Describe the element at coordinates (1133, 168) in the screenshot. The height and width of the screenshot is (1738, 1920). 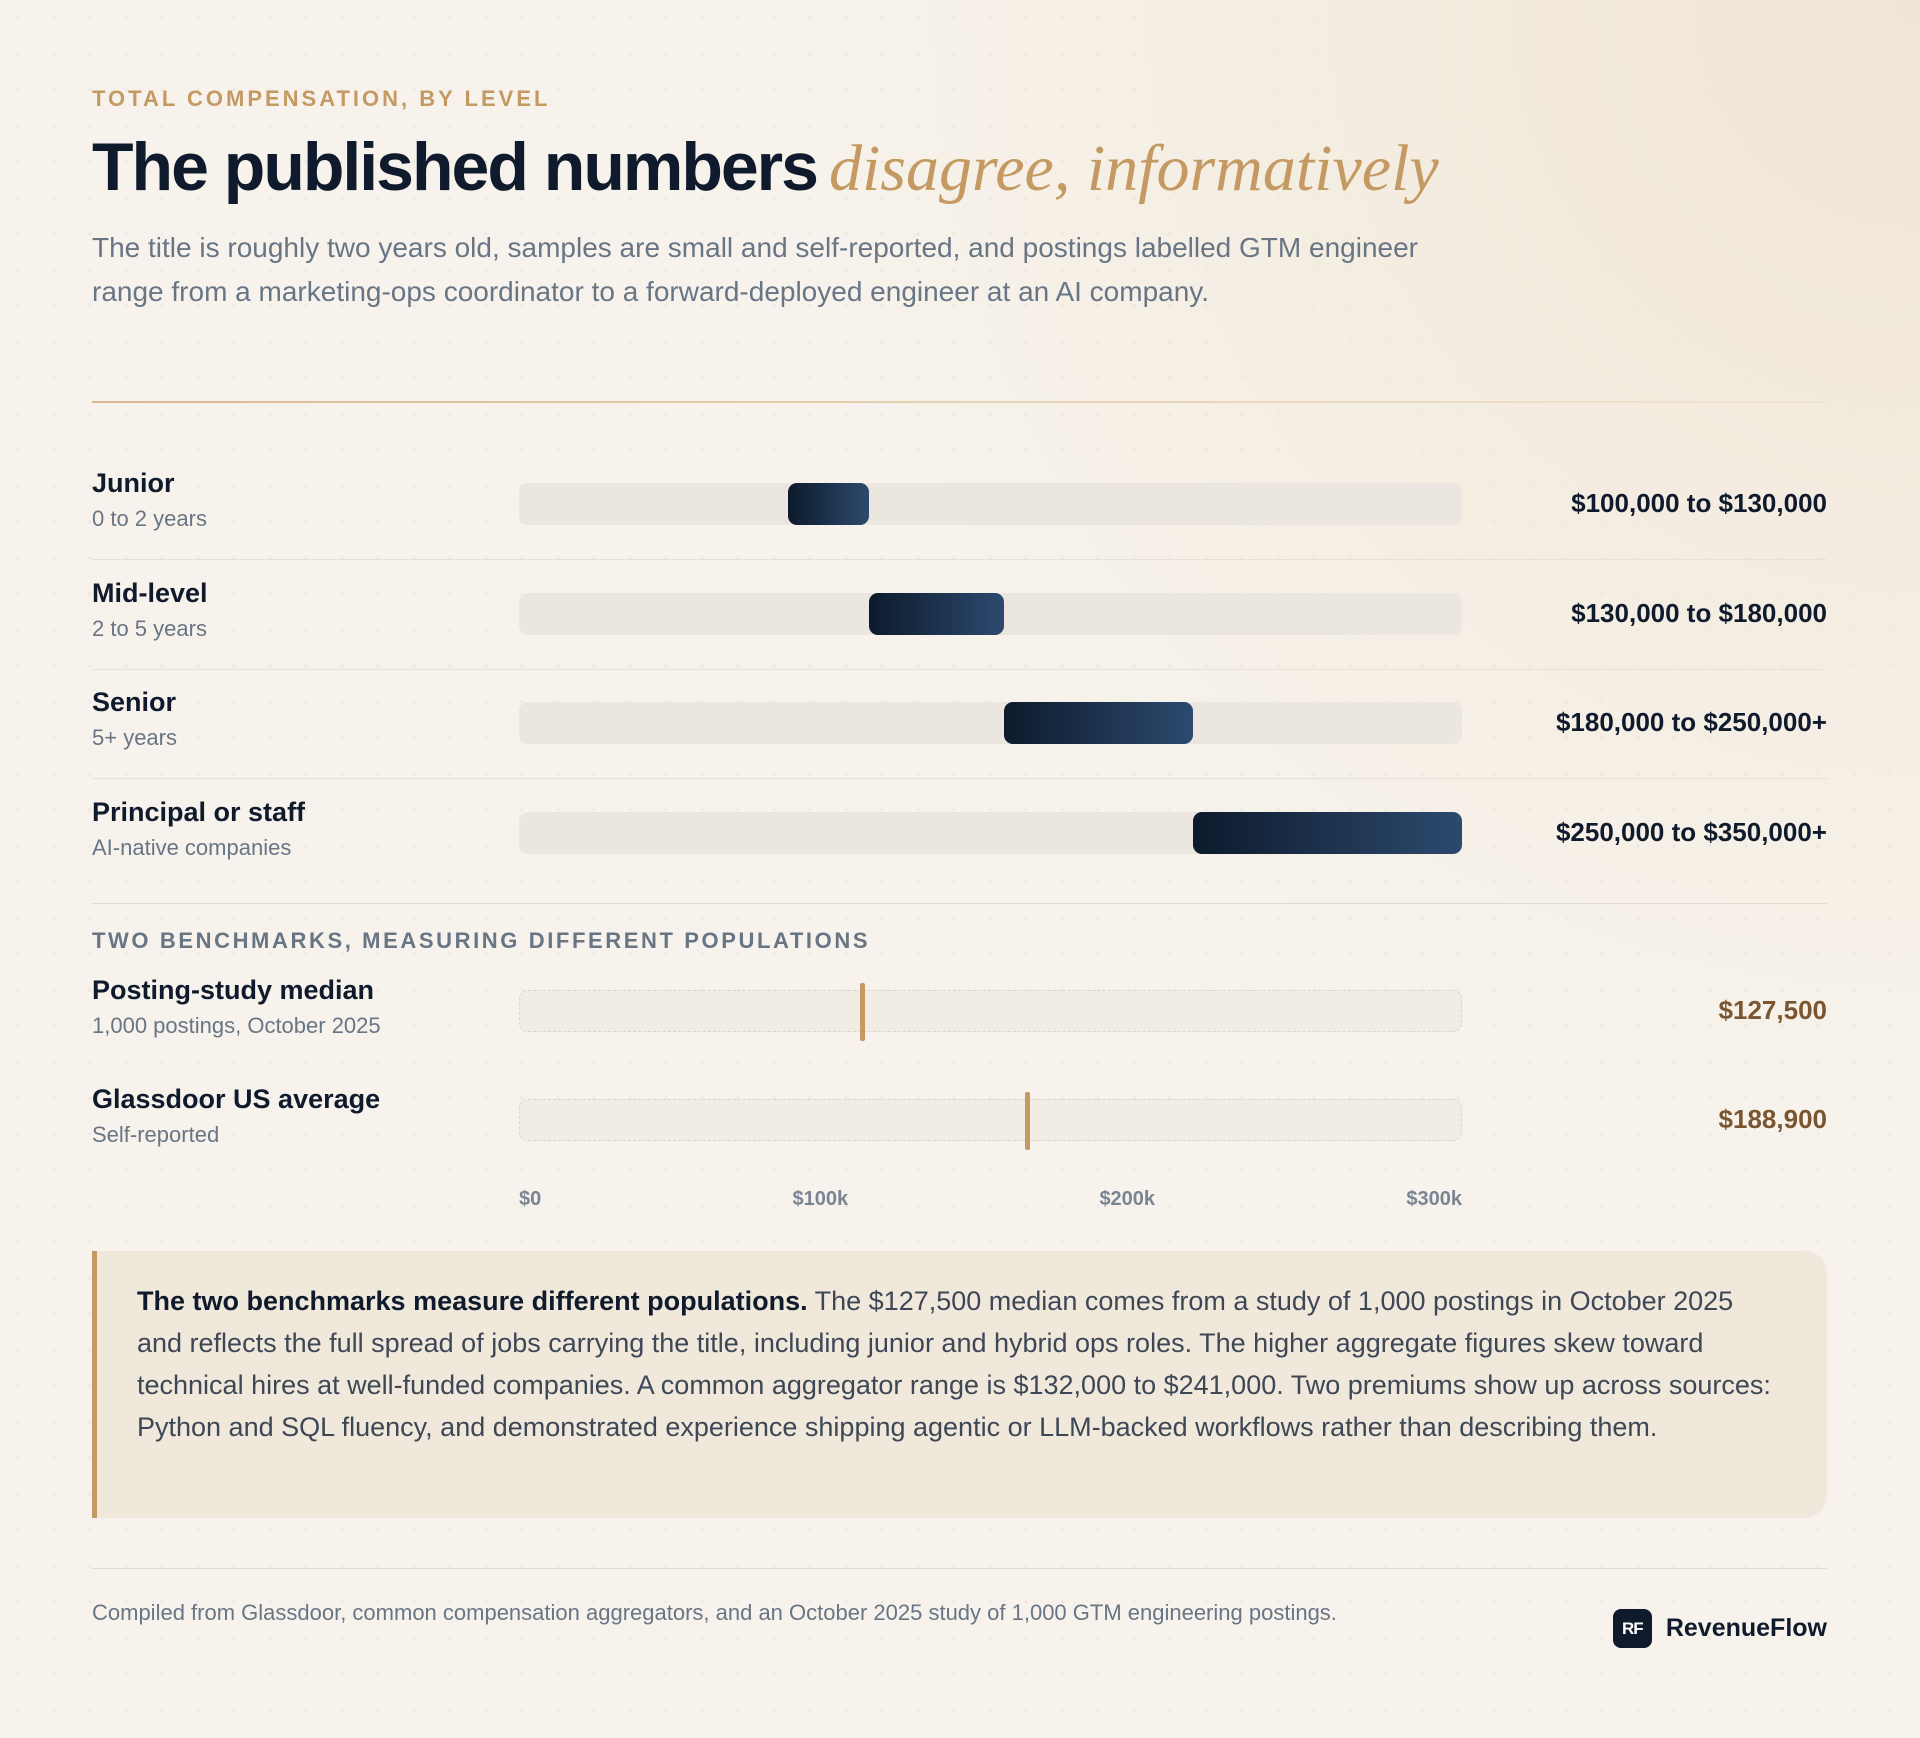
I see `title-accent: disagree, informatively` at that location.